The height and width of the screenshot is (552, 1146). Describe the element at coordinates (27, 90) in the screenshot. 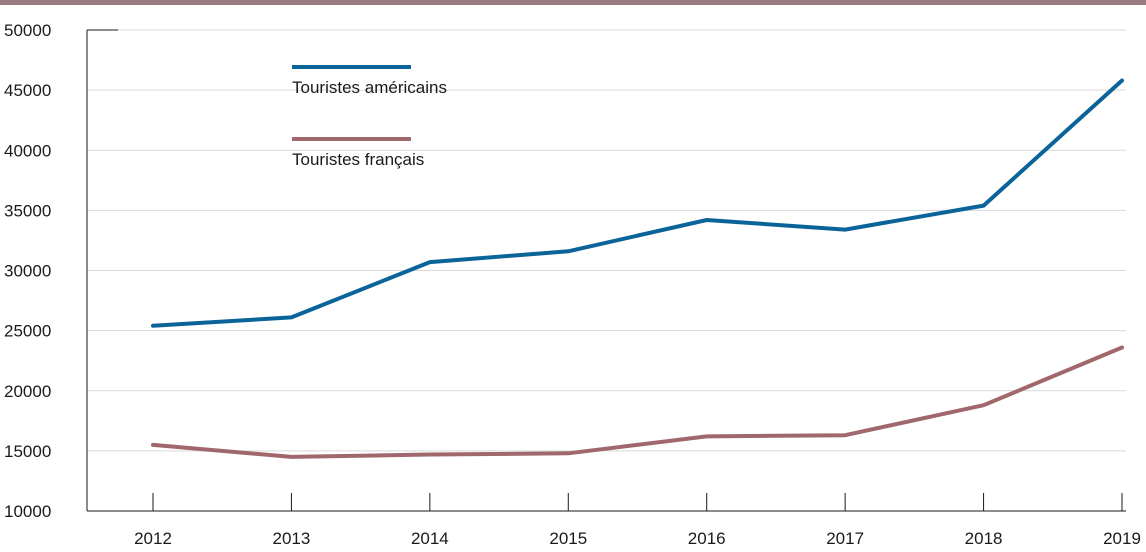

I see `y-tick-label: 45000` at that location.